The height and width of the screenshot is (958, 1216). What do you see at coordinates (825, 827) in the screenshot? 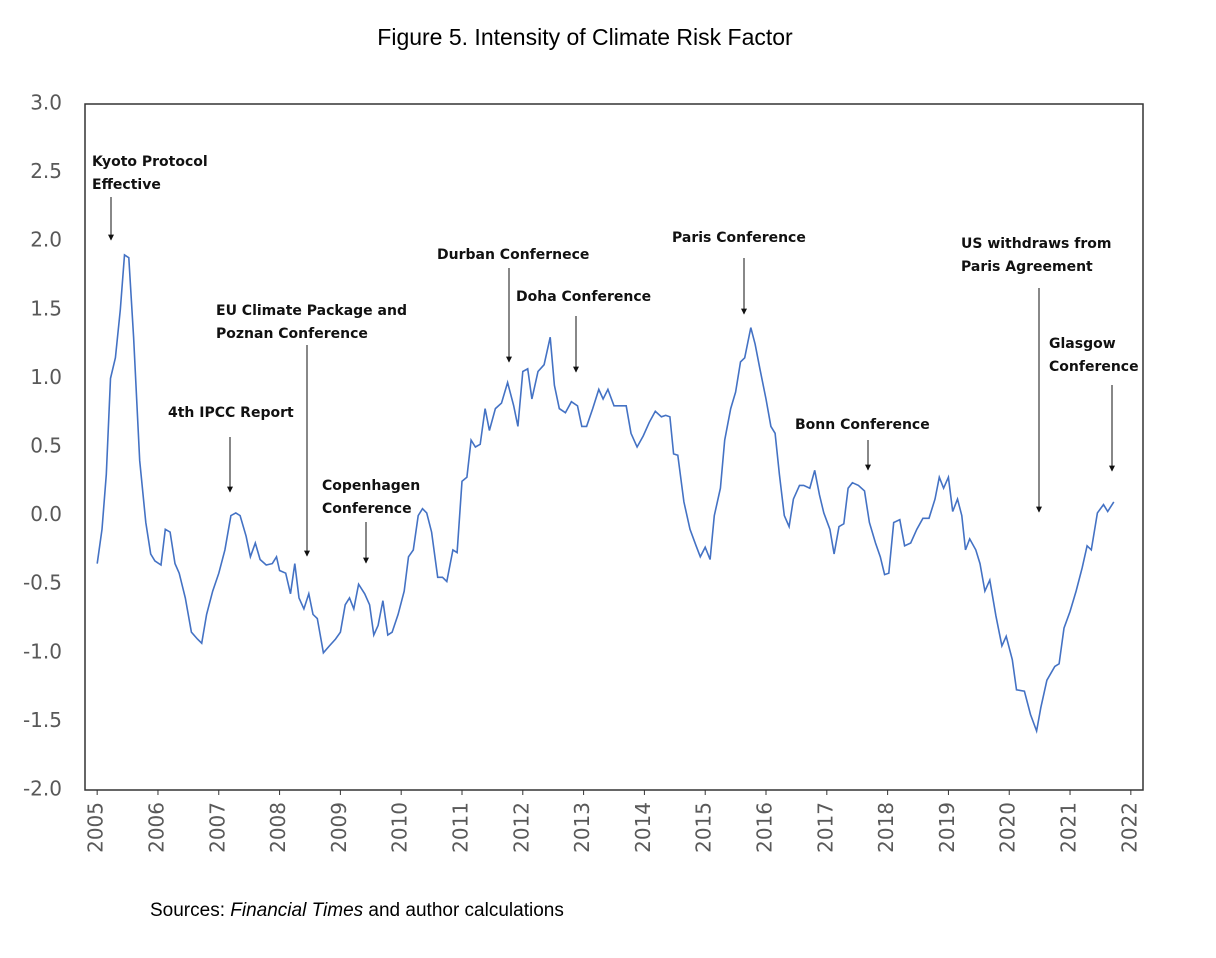
I see `x-tick-label: 2017` at bounding box center [825, 827].